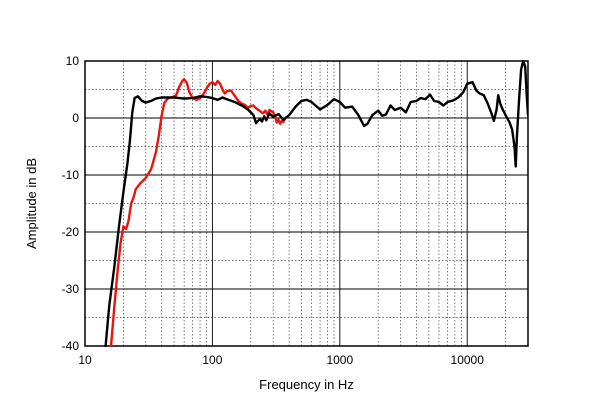  Describe the element at coordinates (468, 360) in the screenshot. I see `x-tick-label: 10000` at that location.